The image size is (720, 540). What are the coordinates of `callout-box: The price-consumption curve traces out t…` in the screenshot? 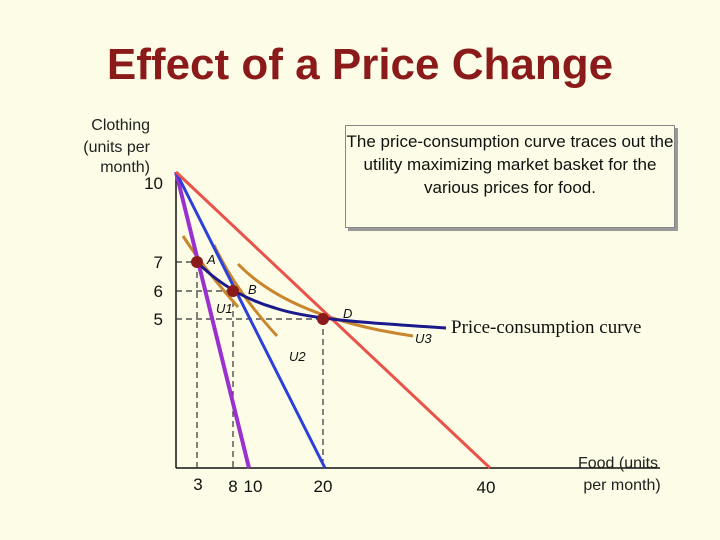 It's located at (510, 176).